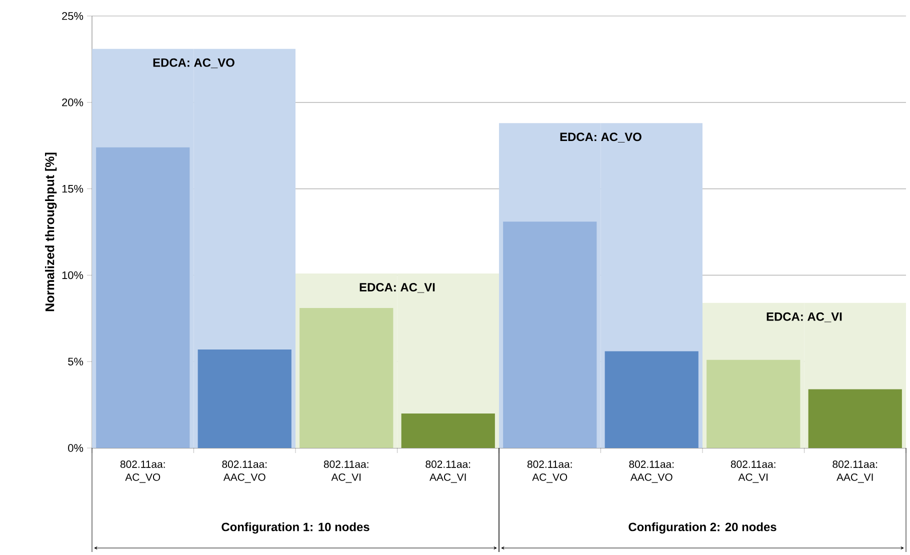 The height and width of the screenshot is (555, 910). I want to click on y-tick-label: 10%, so click(73, 275).